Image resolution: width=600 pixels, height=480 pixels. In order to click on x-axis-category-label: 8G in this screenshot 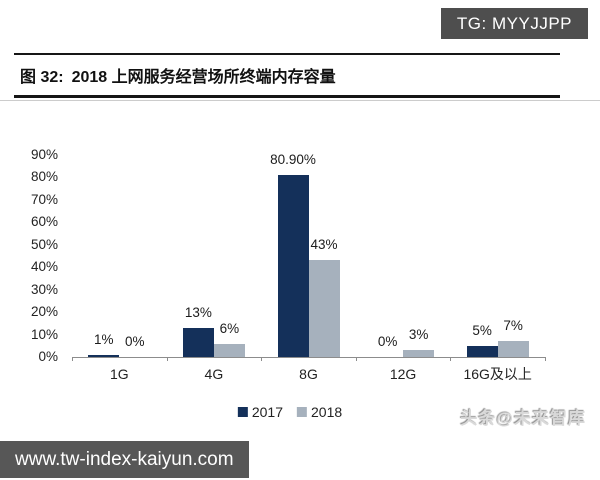, I will do `click(308, 374)`.